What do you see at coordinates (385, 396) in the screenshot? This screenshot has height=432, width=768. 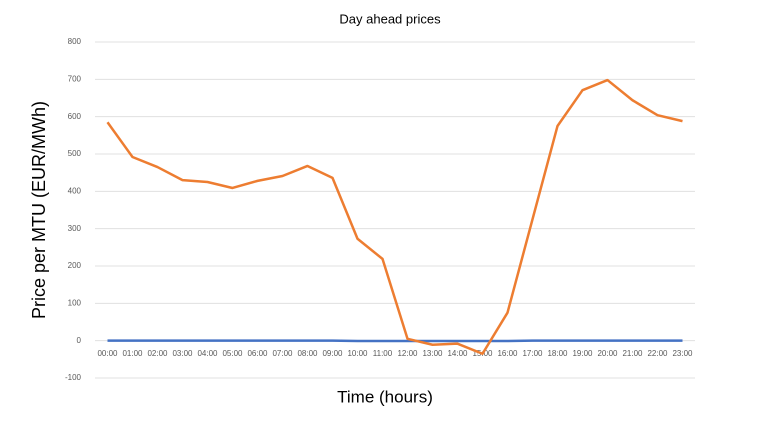 I see `x-axis-title: Time (hours)` at bounding box center [385, 396].